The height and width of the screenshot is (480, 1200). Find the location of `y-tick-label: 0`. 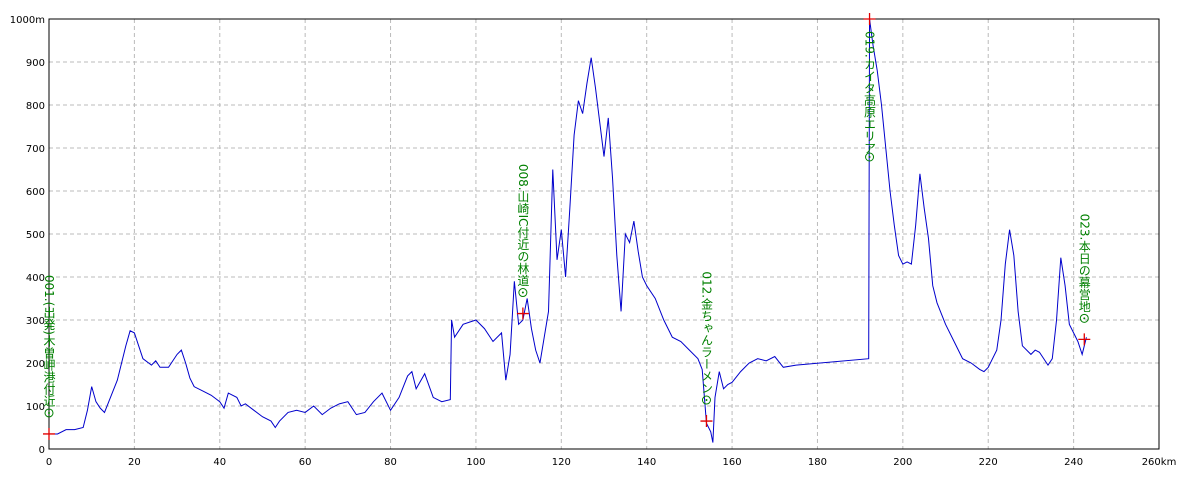

y-tick-label: 0 is located at coordinates (42, 450).